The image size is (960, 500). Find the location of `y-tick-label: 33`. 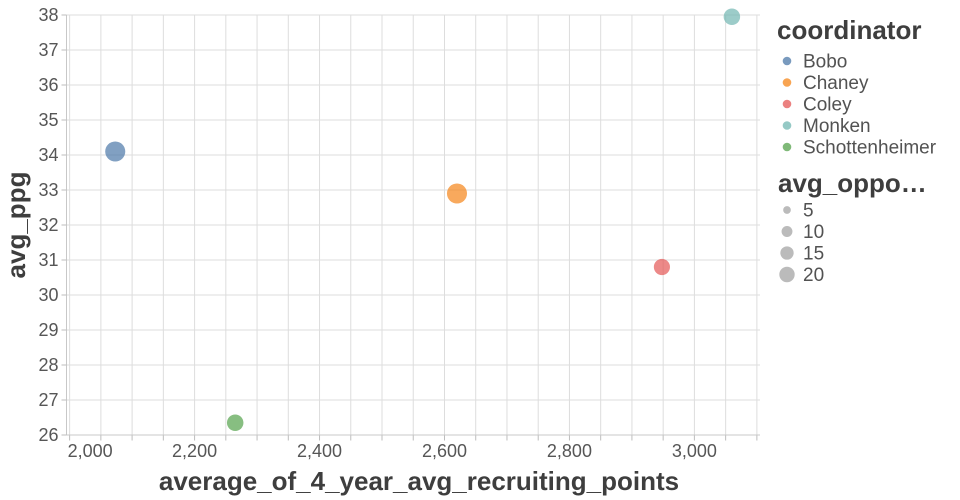

y-tick-label: 33 is located at coordinates (48, 190).